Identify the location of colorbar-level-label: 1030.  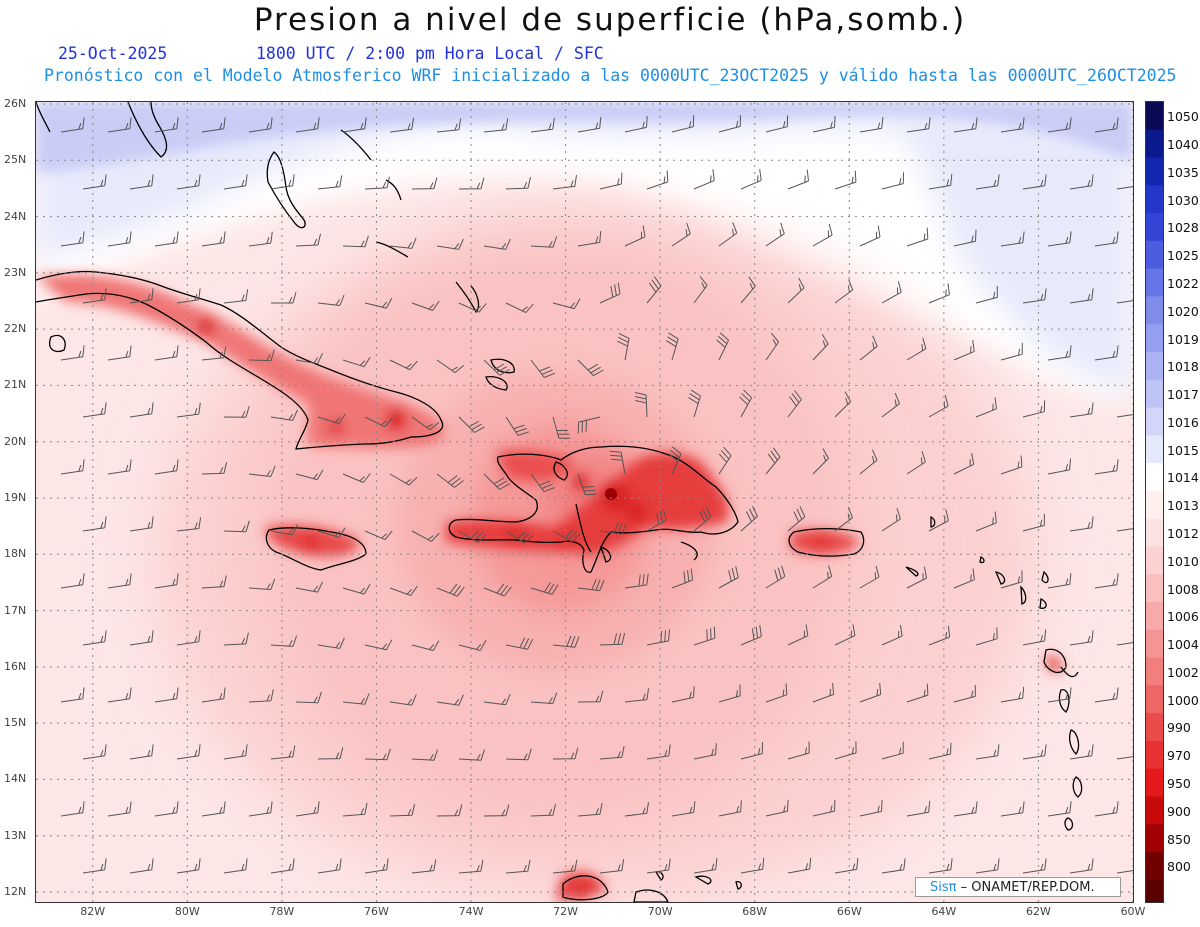
(1183, 200).